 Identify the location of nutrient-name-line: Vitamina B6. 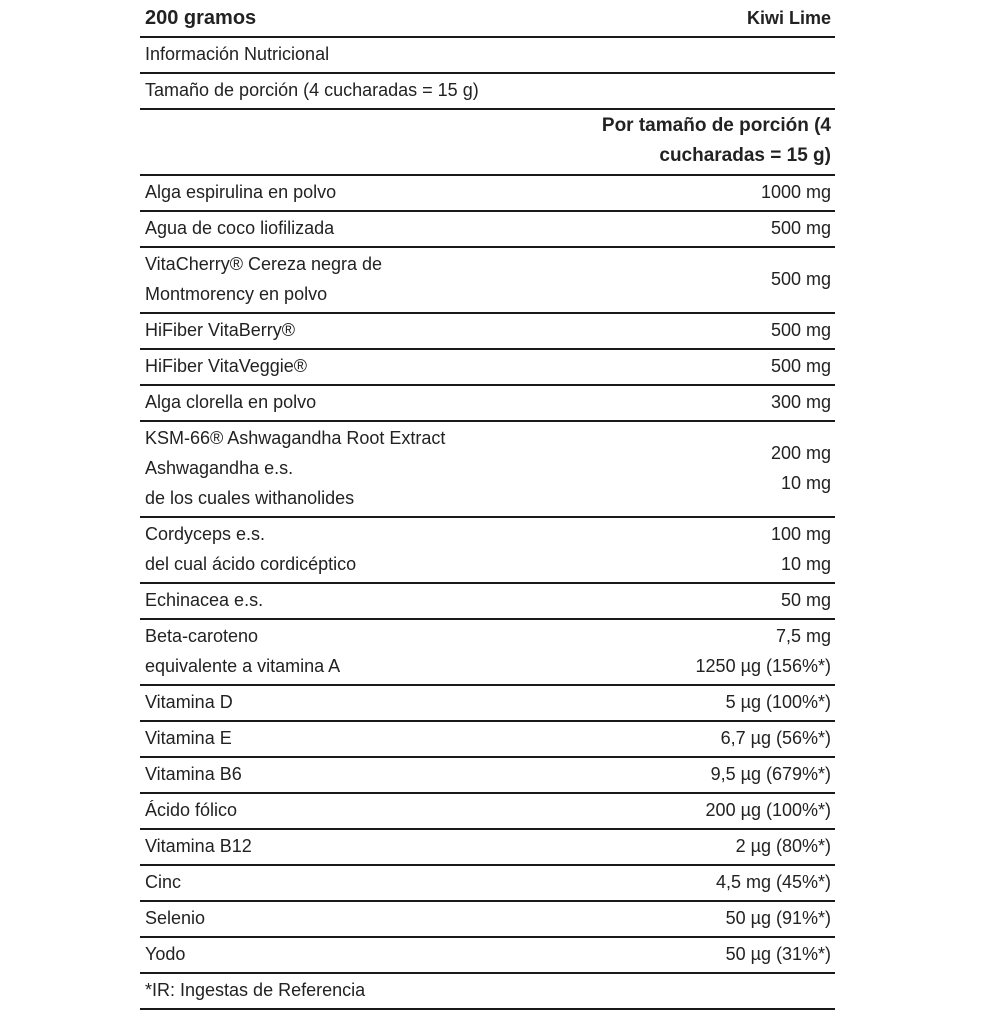
(193, 774).